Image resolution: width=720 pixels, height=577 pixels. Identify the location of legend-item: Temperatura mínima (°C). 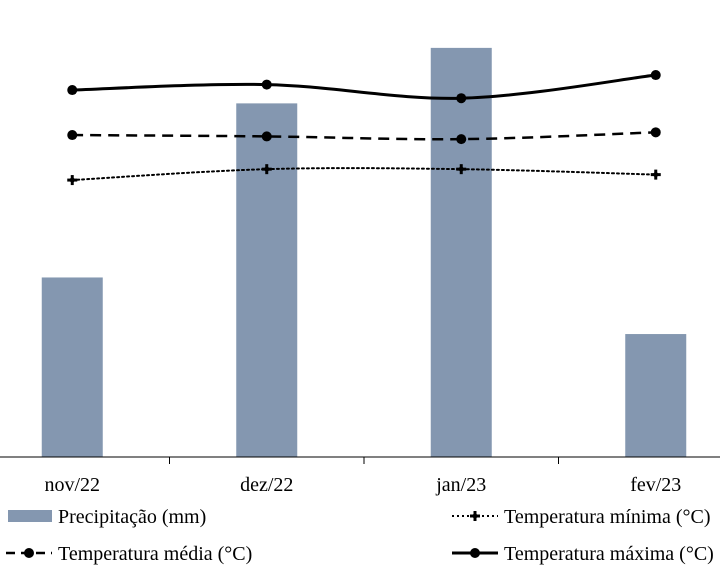
(581, 517).